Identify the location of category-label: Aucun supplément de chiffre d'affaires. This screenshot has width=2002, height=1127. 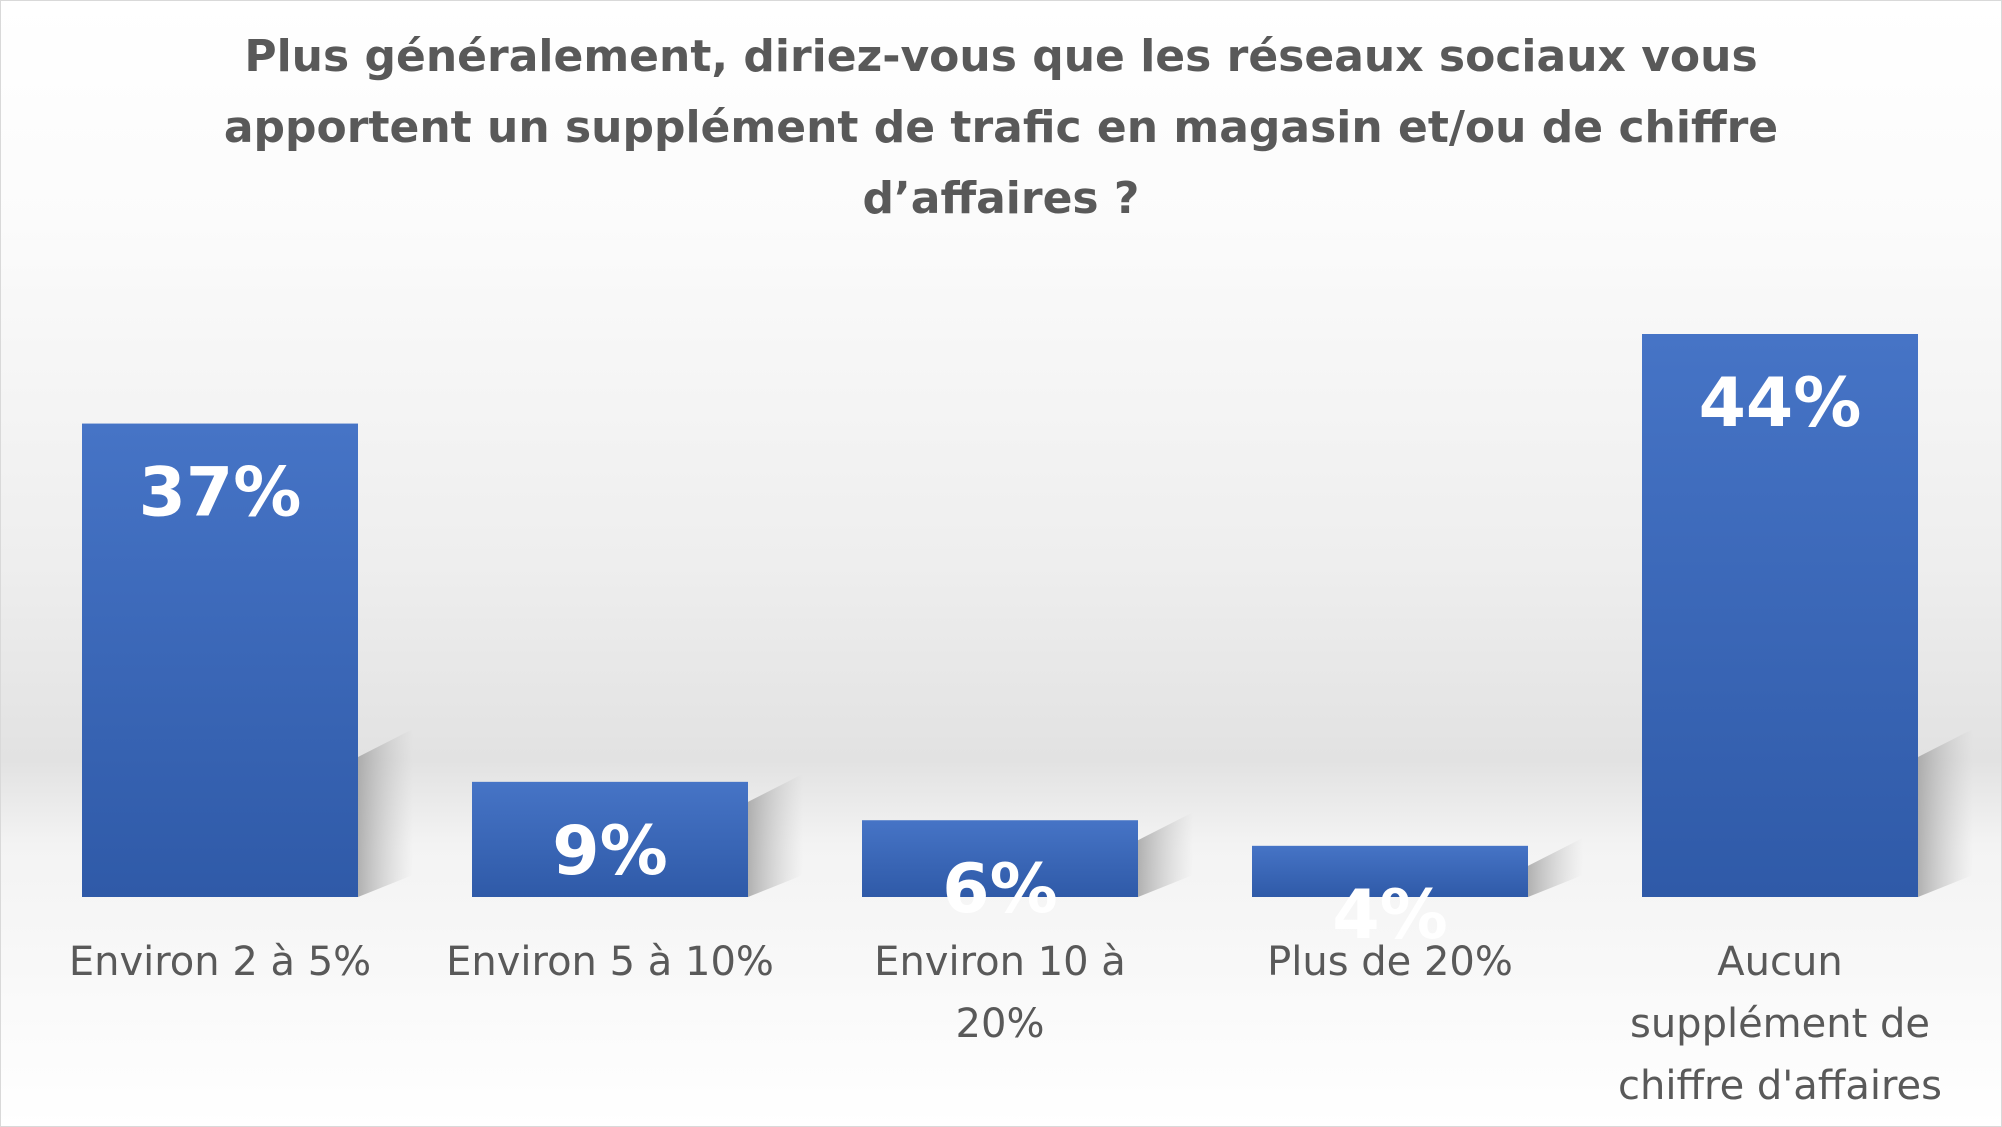
(1779, 1024).